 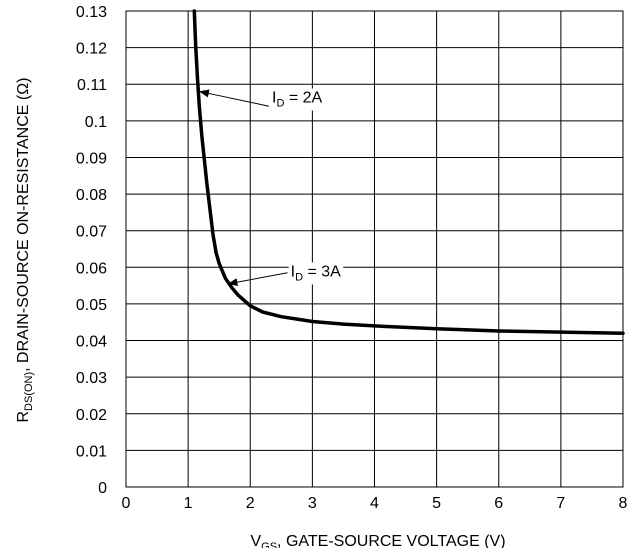 I want to click on y-tick-label-5: 0.05, so click(x=91, y=305).